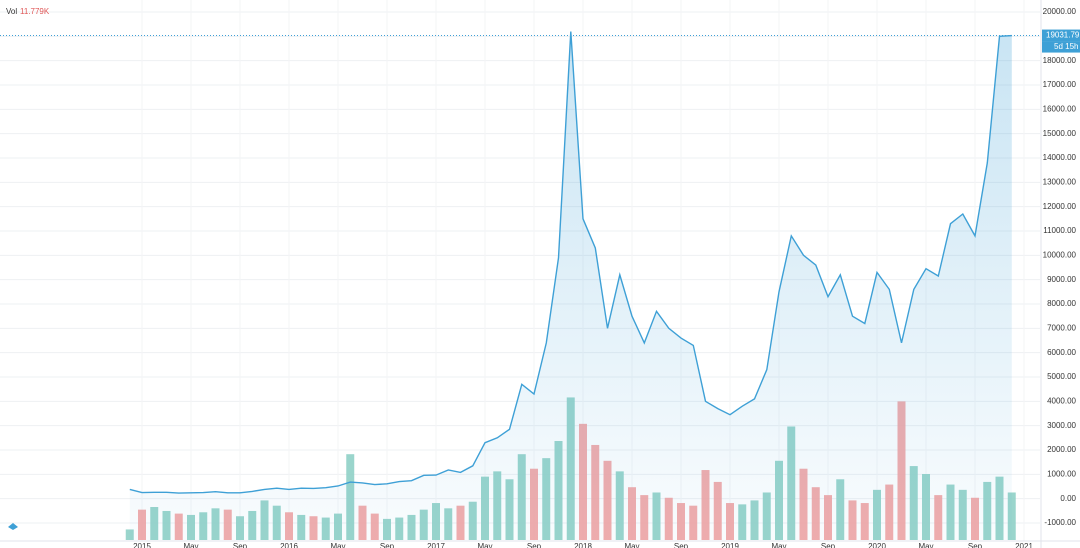 The image size is (1080, 548). I want to click on last-price-label: 19031.79, so click(1063, 35).